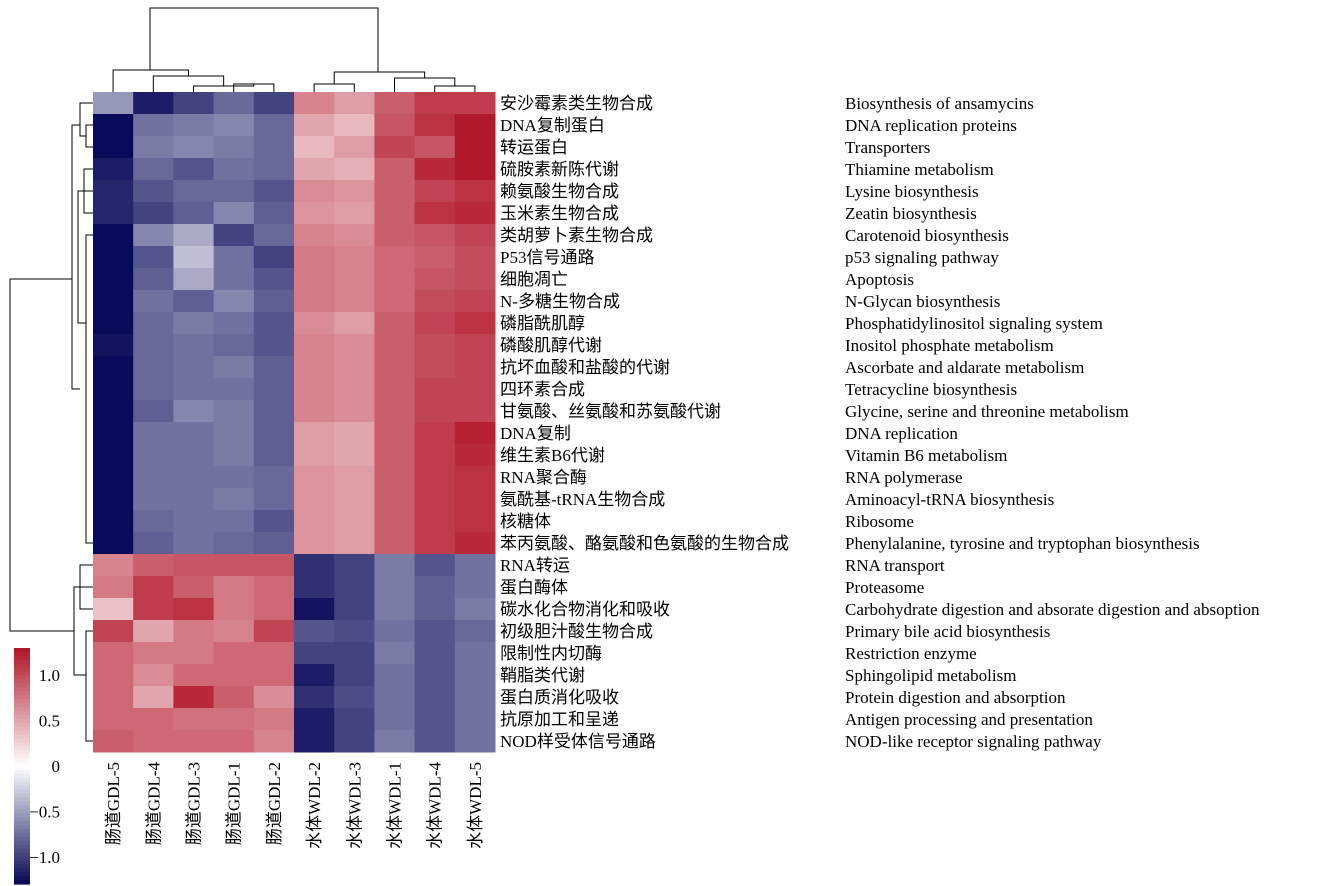 The image size is (1335, 886). What do you see at coordinates (560, 301) in the screenshot?
I see `row-label-cn: N-多糖生物合成` at bounding box center [560, 301].